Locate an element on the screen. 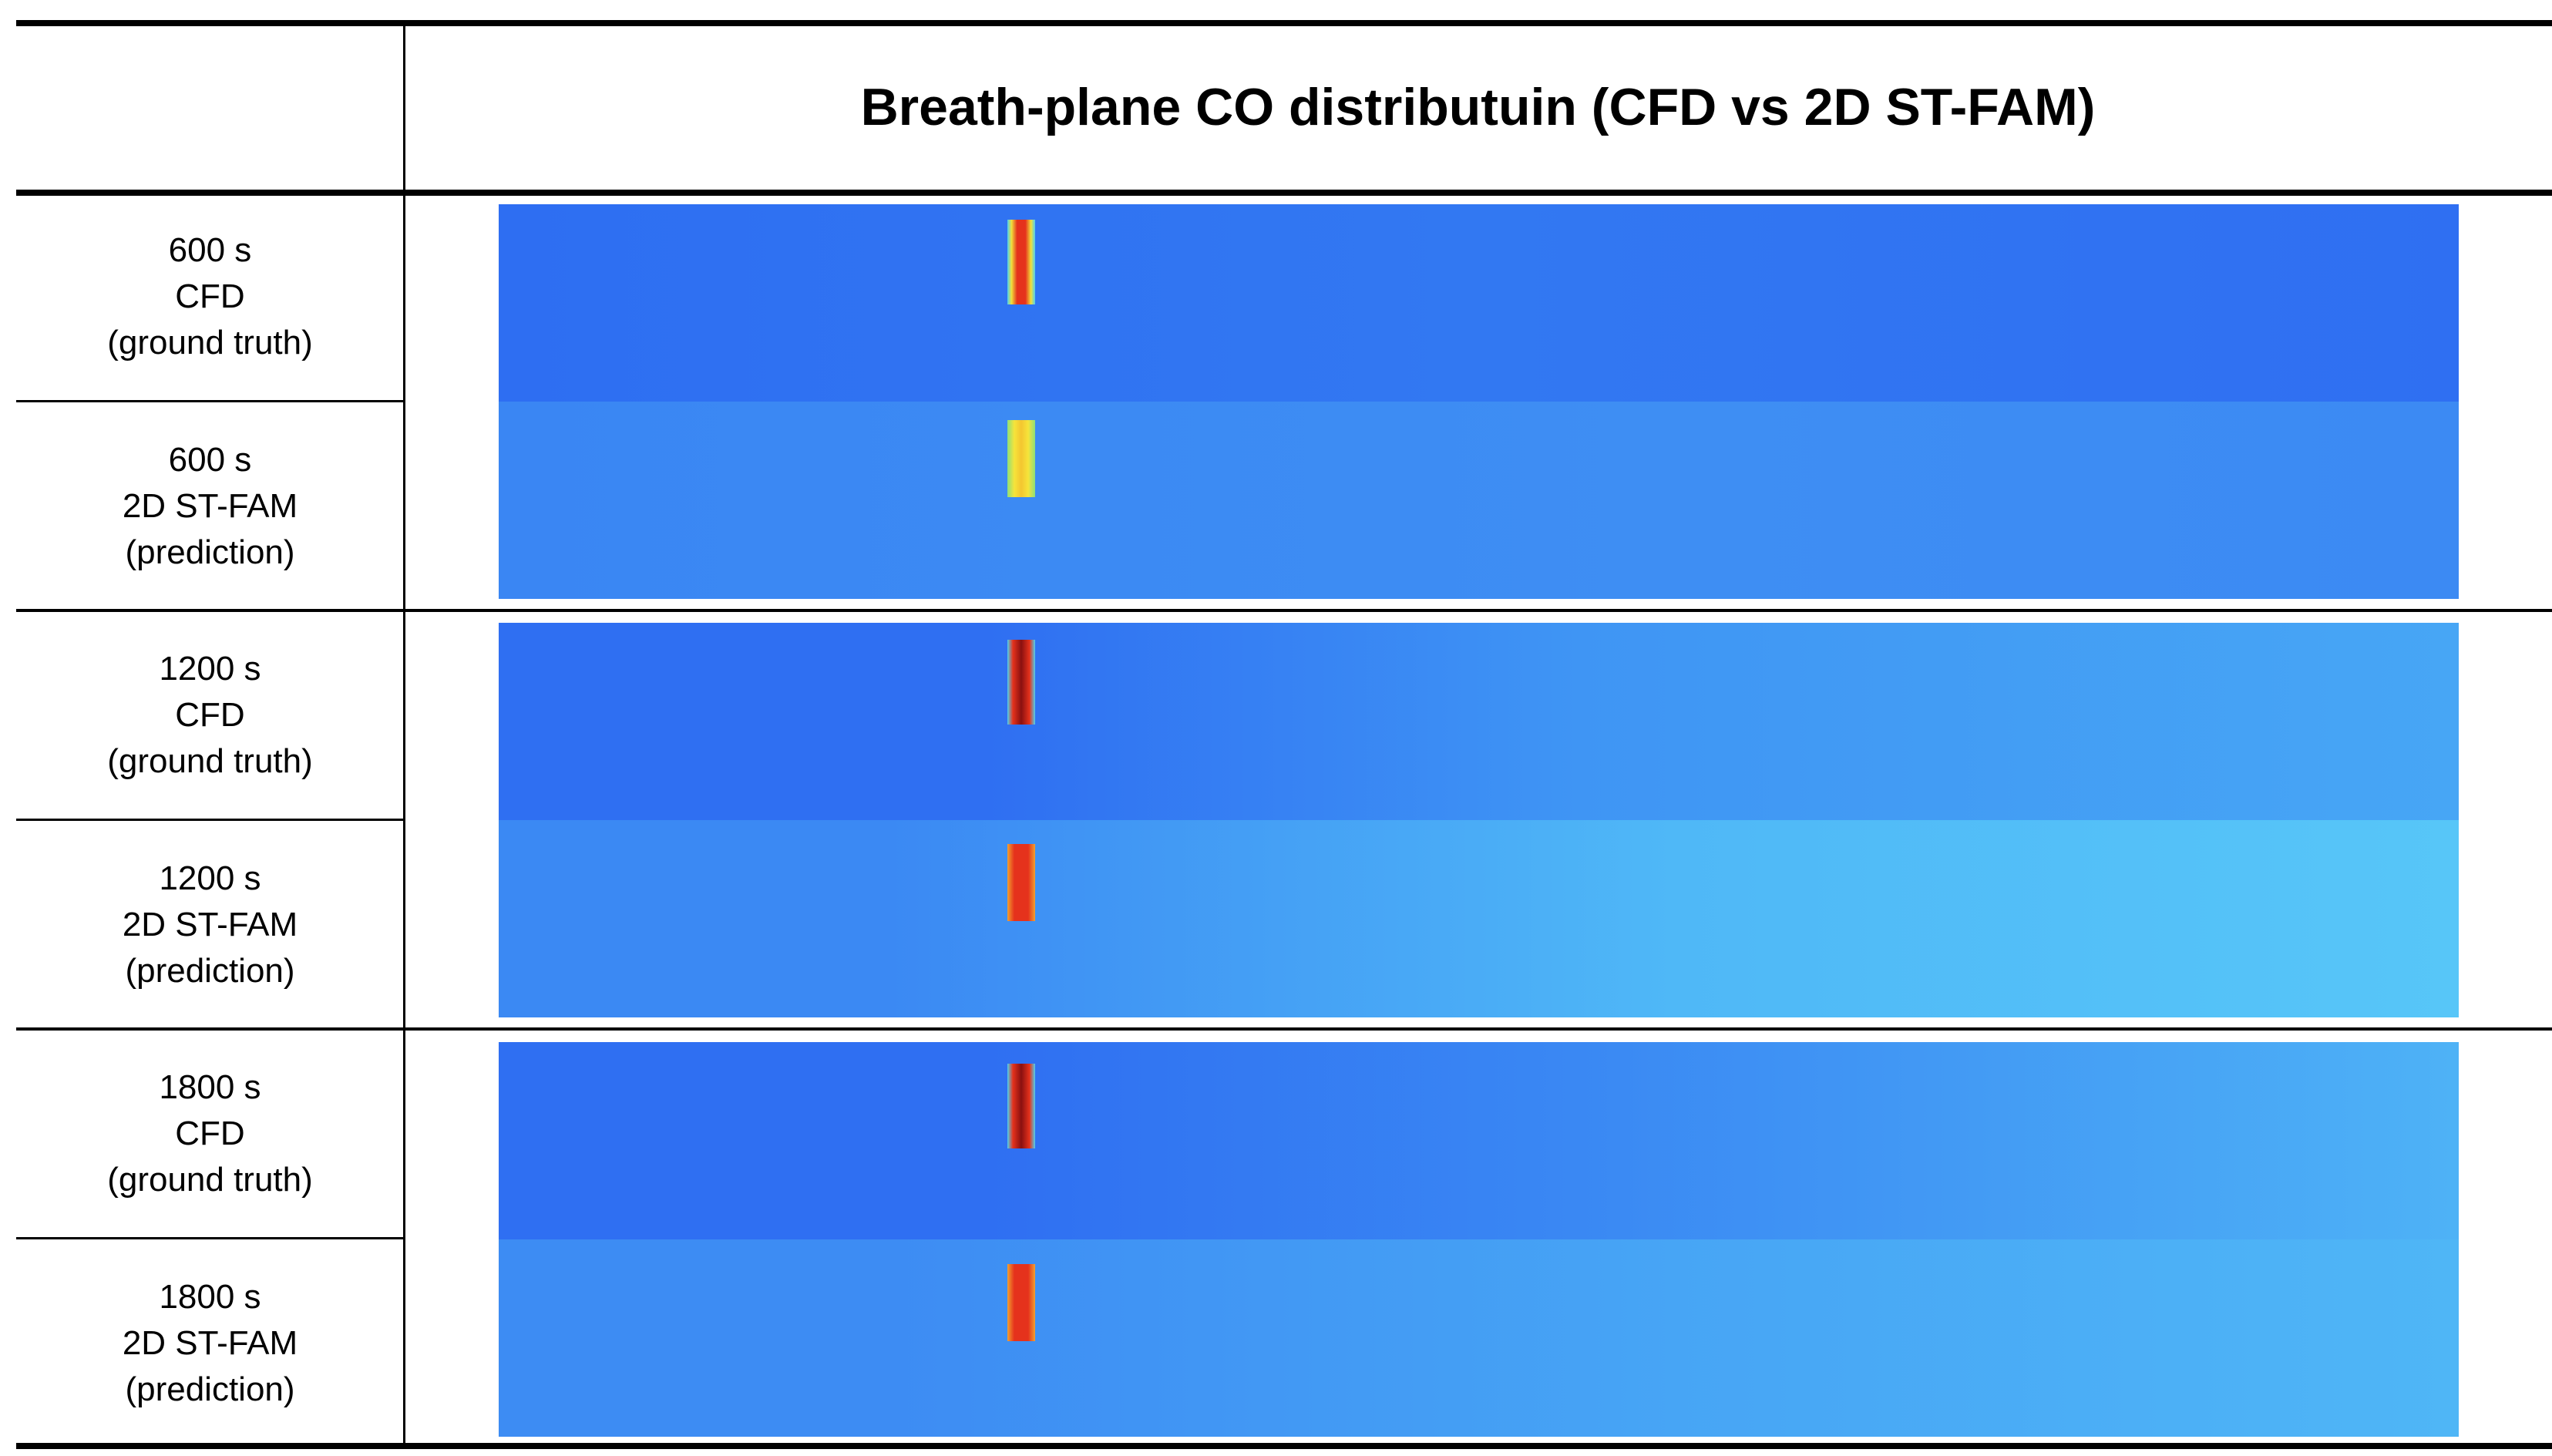 This screenshot has width=2552, height=1456. rule-header is located at coordinates (1284, 193).